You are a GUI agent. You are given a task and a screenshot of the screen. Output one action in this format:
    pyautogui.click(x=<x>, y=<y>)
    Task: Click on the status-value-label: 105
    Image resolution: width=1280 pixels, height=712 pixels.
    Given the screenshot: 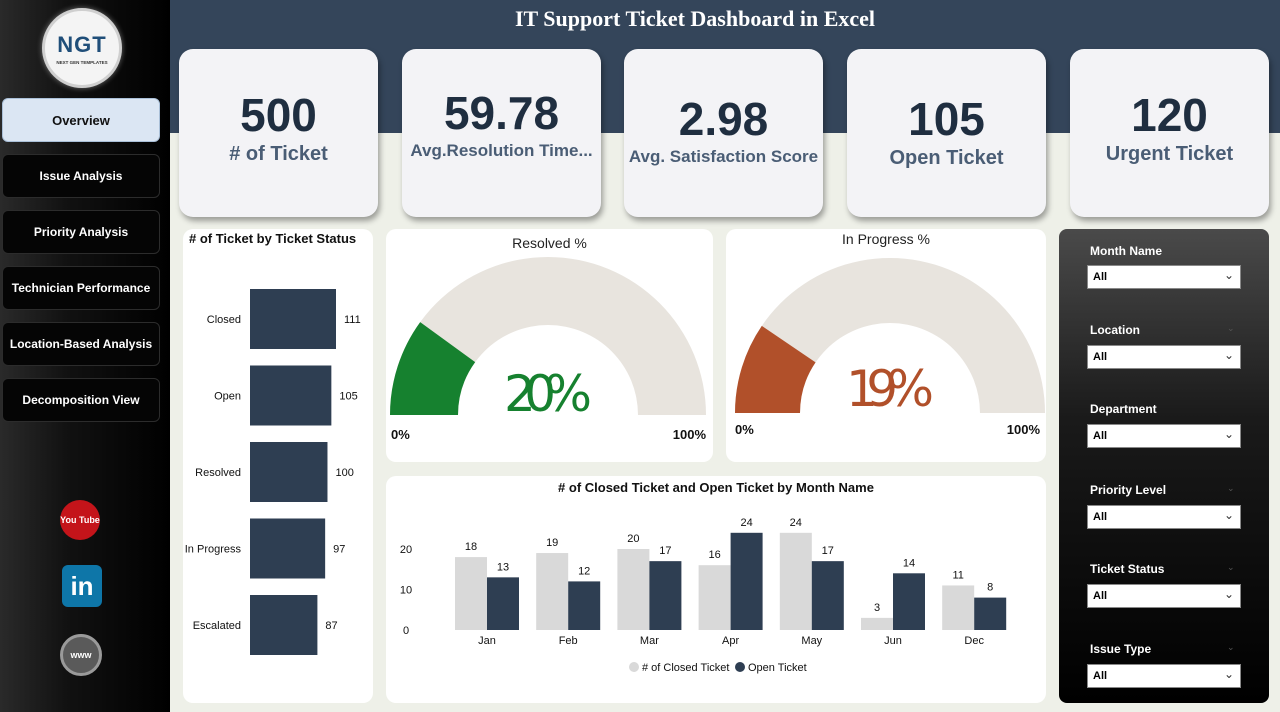 What is the action you would take?
    pyautogui.click(x=348, y=397)
    